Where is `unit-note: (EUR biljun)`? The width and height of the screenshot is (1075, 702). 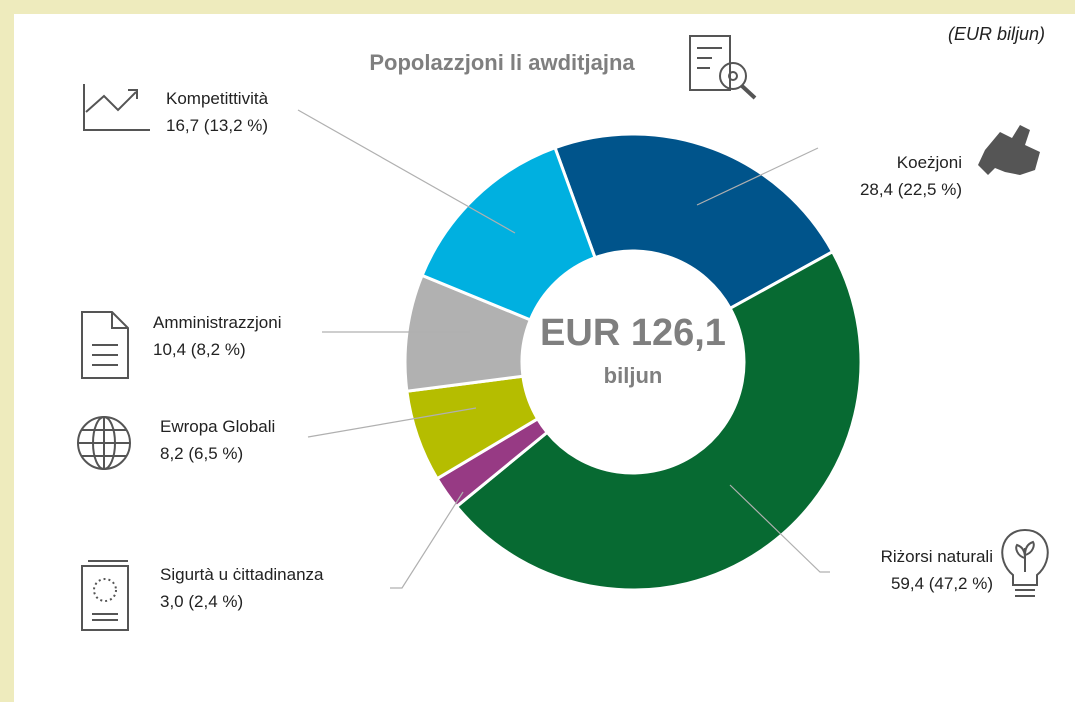 unit-note: (EUR biljun) is located at coordinates (996, 34).